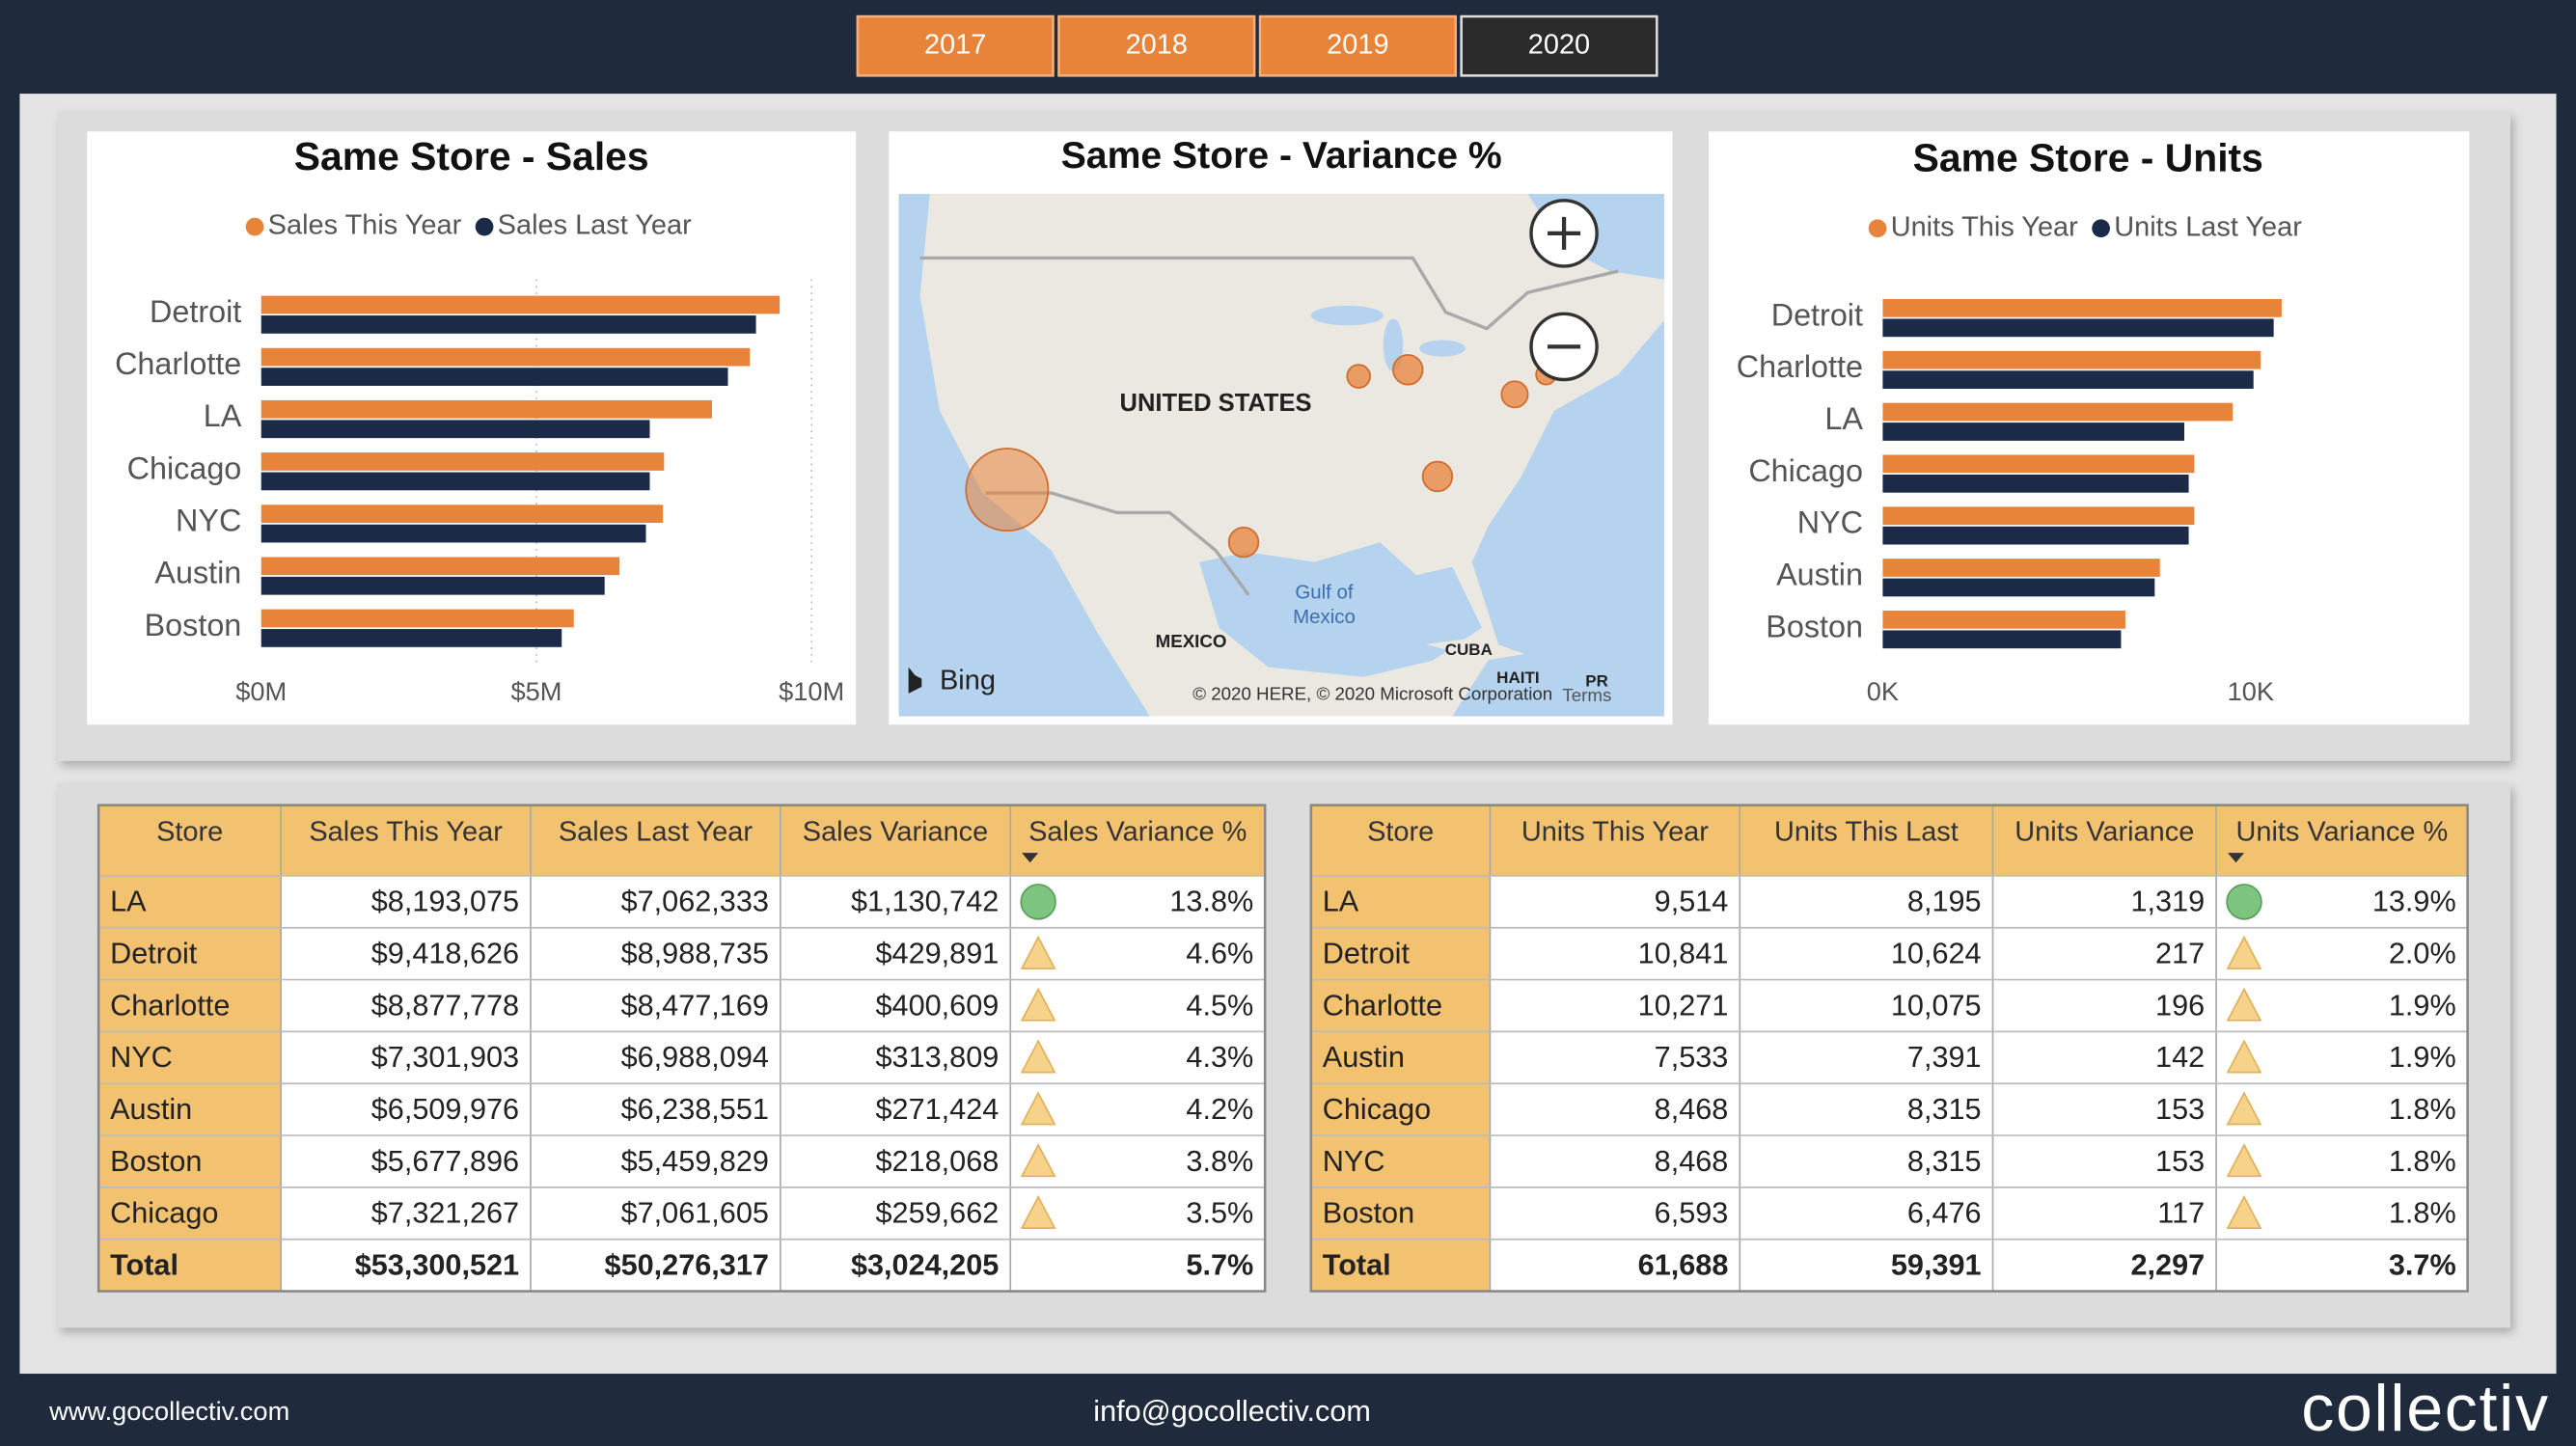 The image size is (2576, 1446). I want to click on value-cell: $3,024,205, so click(925, 1264).